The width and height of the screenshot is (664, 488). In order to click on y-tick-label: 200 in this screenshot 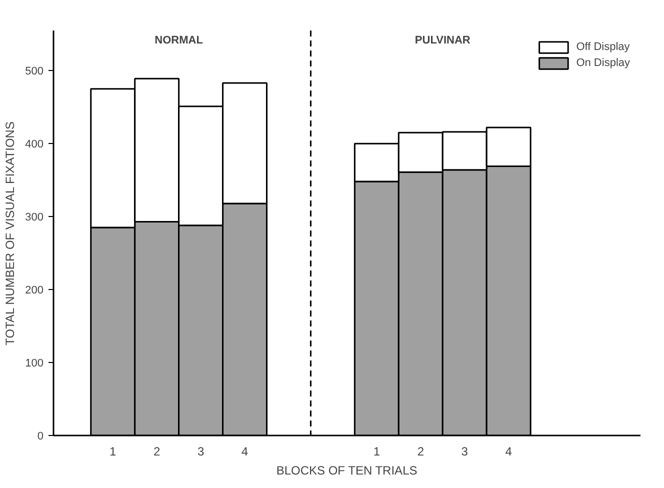, I will do `click(34, 290)`.